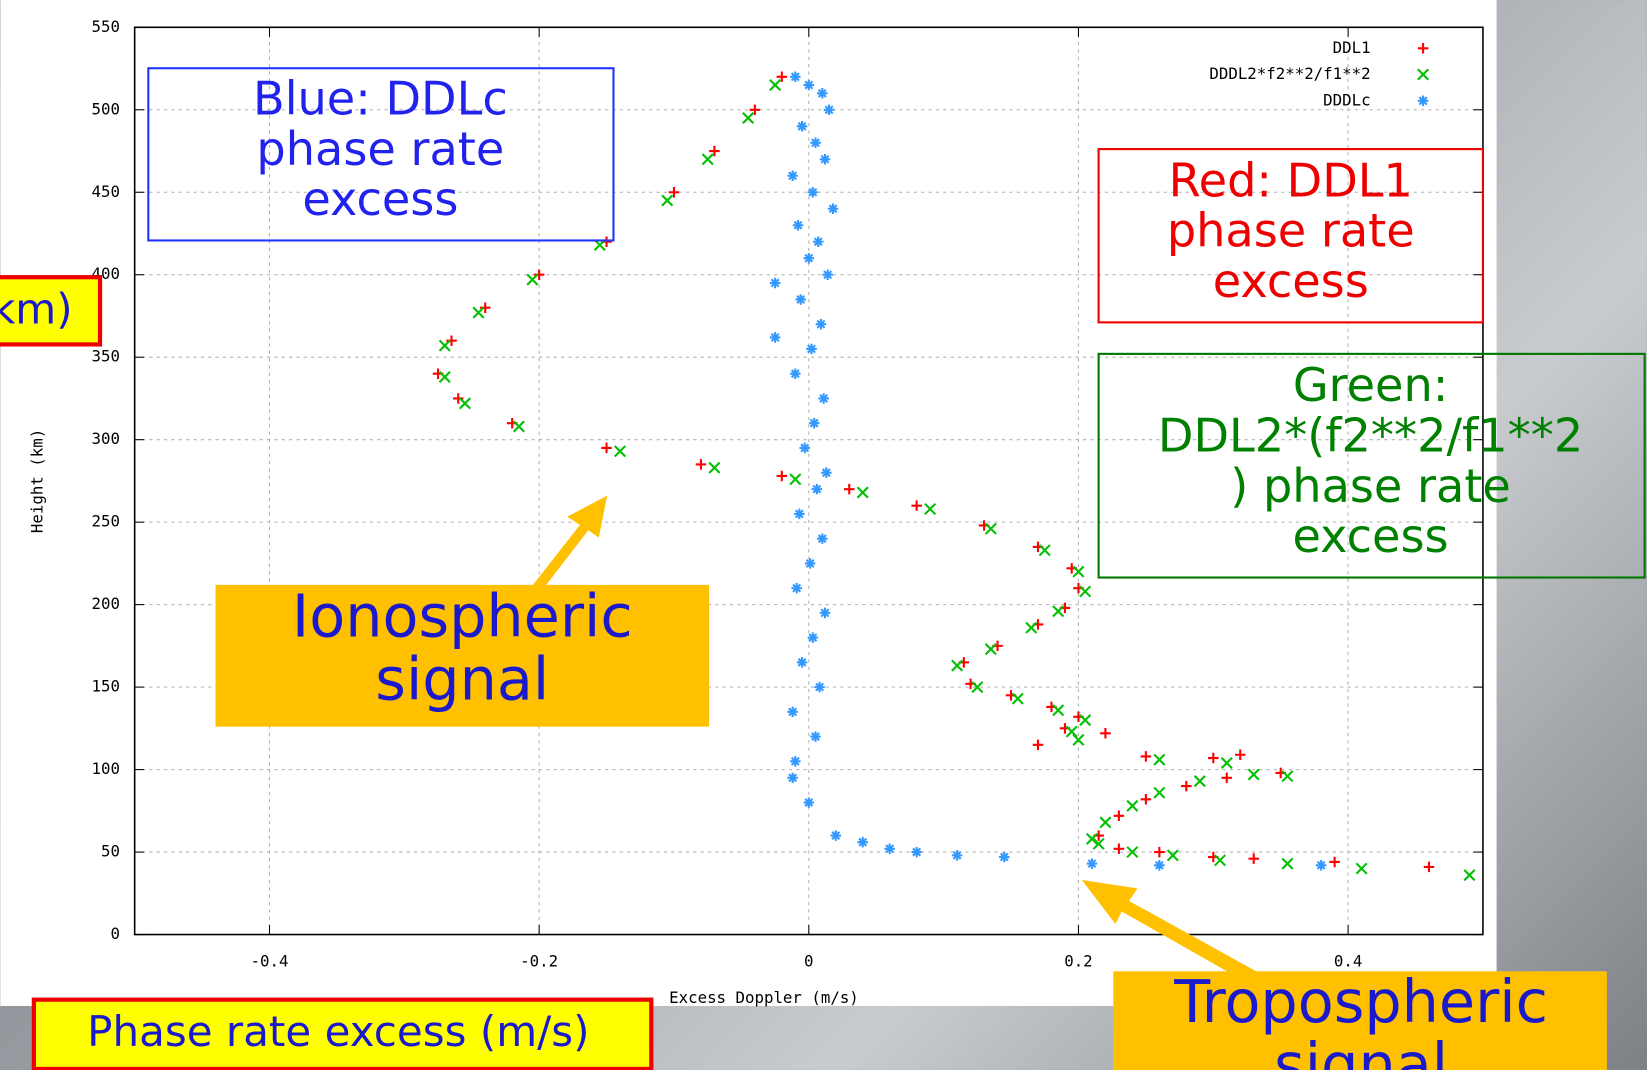 The width and height of the screenshot is (1647, 1070). I want to click on y-axis-label: Height (km), so click(37, 481).